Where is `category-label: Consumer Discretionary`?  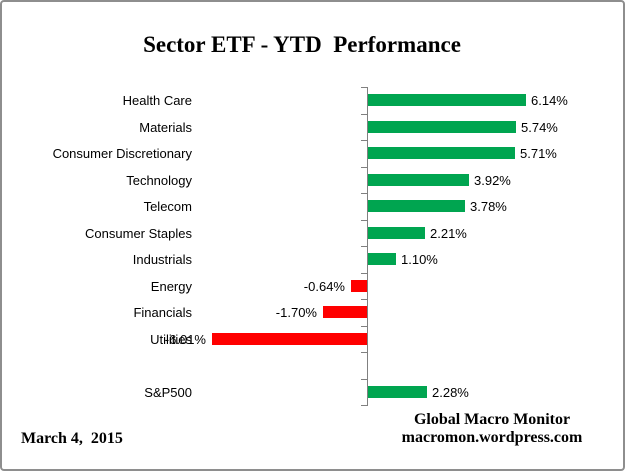
category-label: Consumer Discretionary is located at coordinates (122, 153).